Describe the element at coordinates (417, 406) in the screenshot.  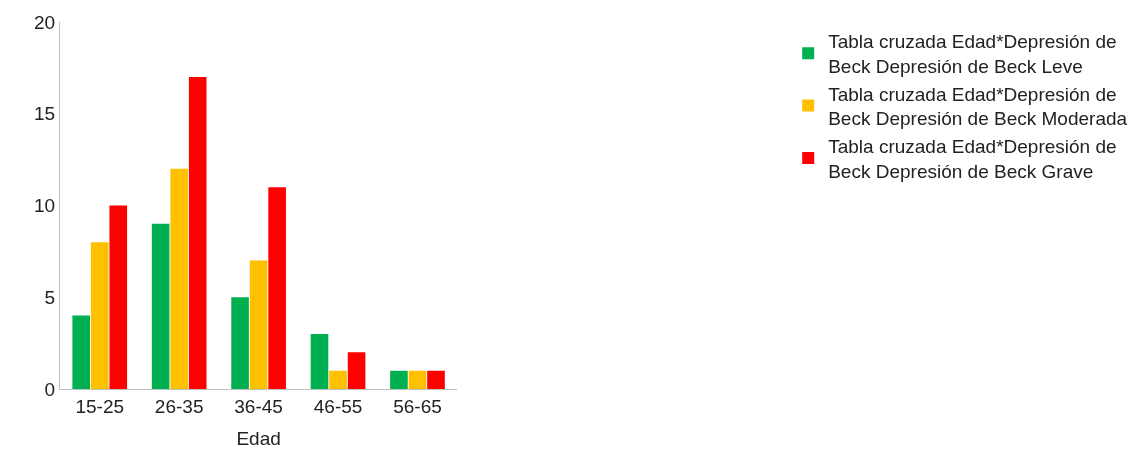
I see `x-tick-label: 56-65` at that location.